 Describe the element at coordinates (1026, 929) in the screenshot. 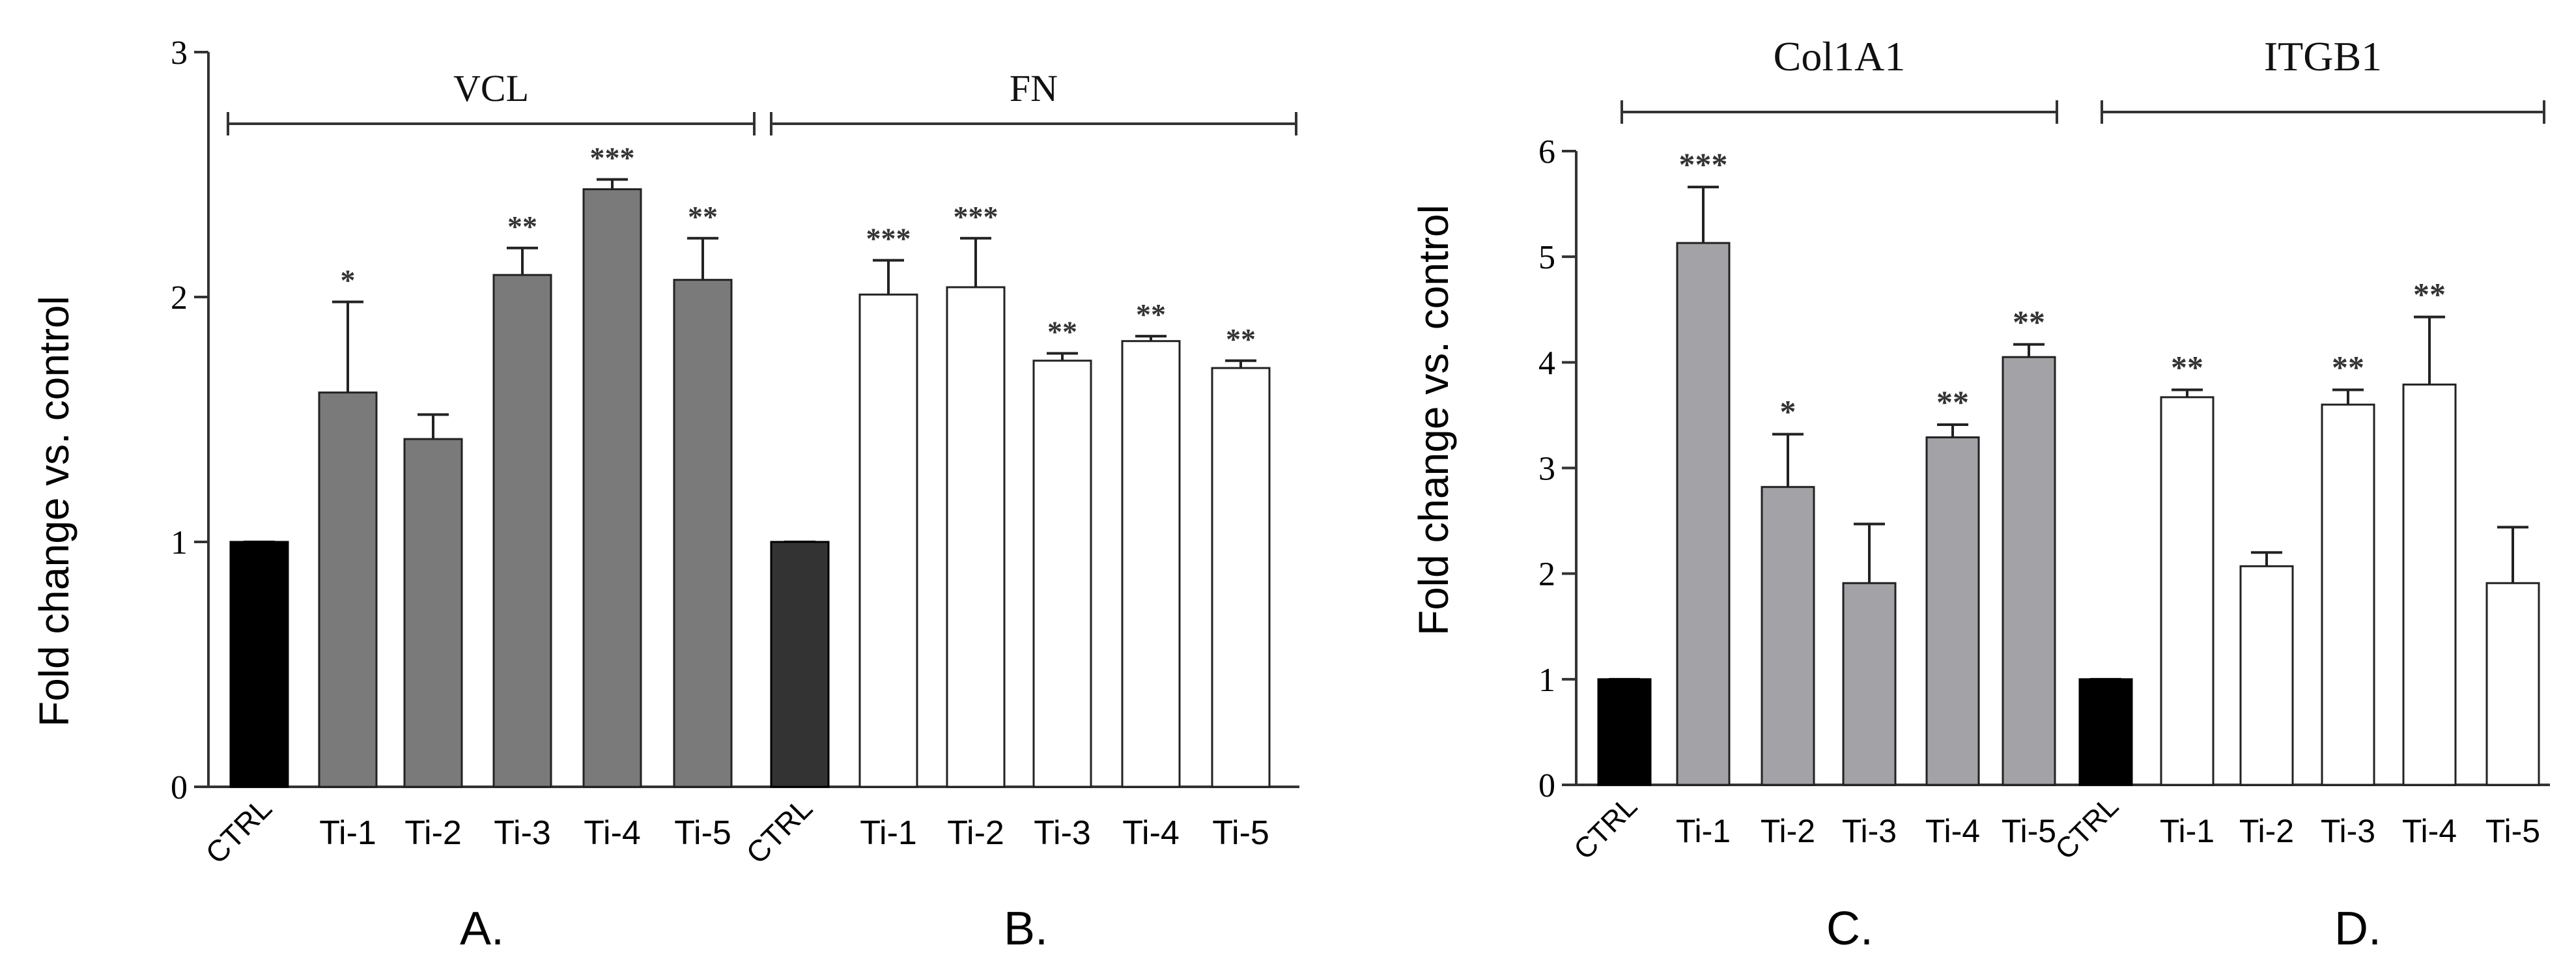

I see `panel-label-b: B.` at that location.